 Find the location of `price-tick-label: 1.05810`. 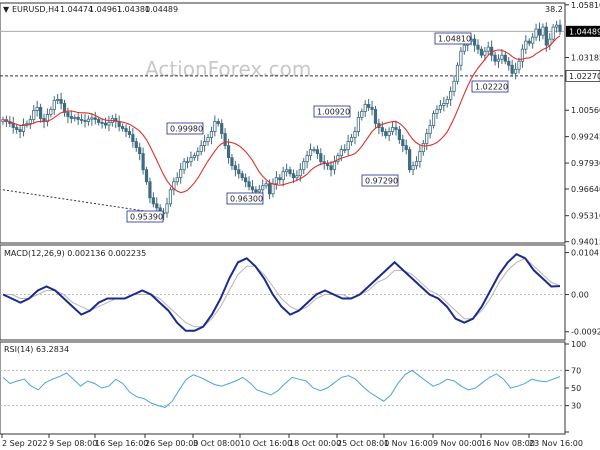

price-tick-label: 1.05810 is located at coordinates (585, 5).